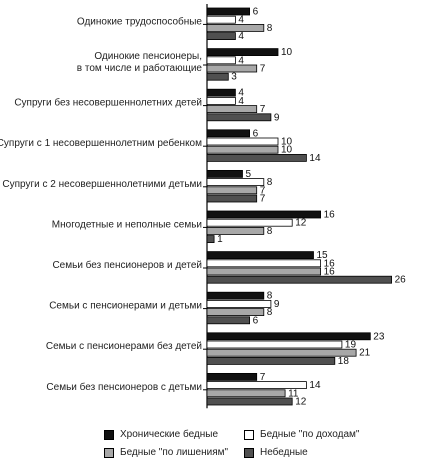  What do you see at coordinates (140, 21) in the screenshot?
I see `category-label: Одинокие трудоспособные` at bounding box center [140, 21].